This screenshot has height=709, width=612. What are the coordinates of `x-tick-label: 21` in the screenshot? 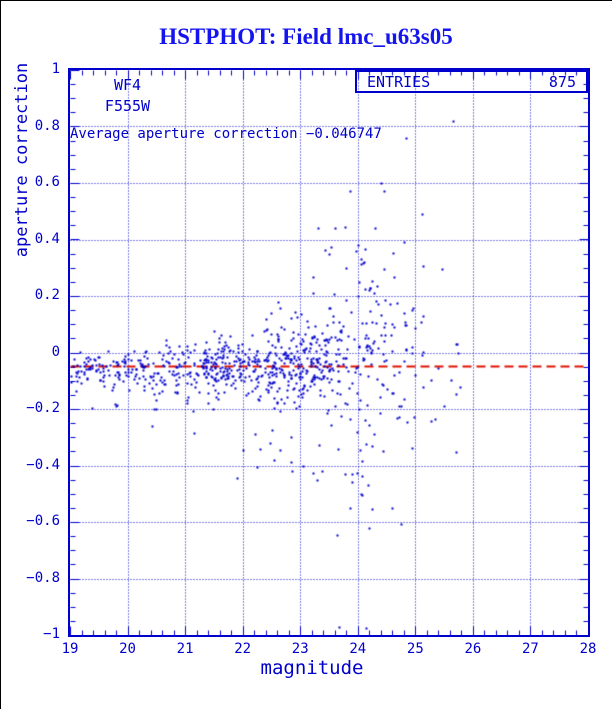 It's located at (185, 649).